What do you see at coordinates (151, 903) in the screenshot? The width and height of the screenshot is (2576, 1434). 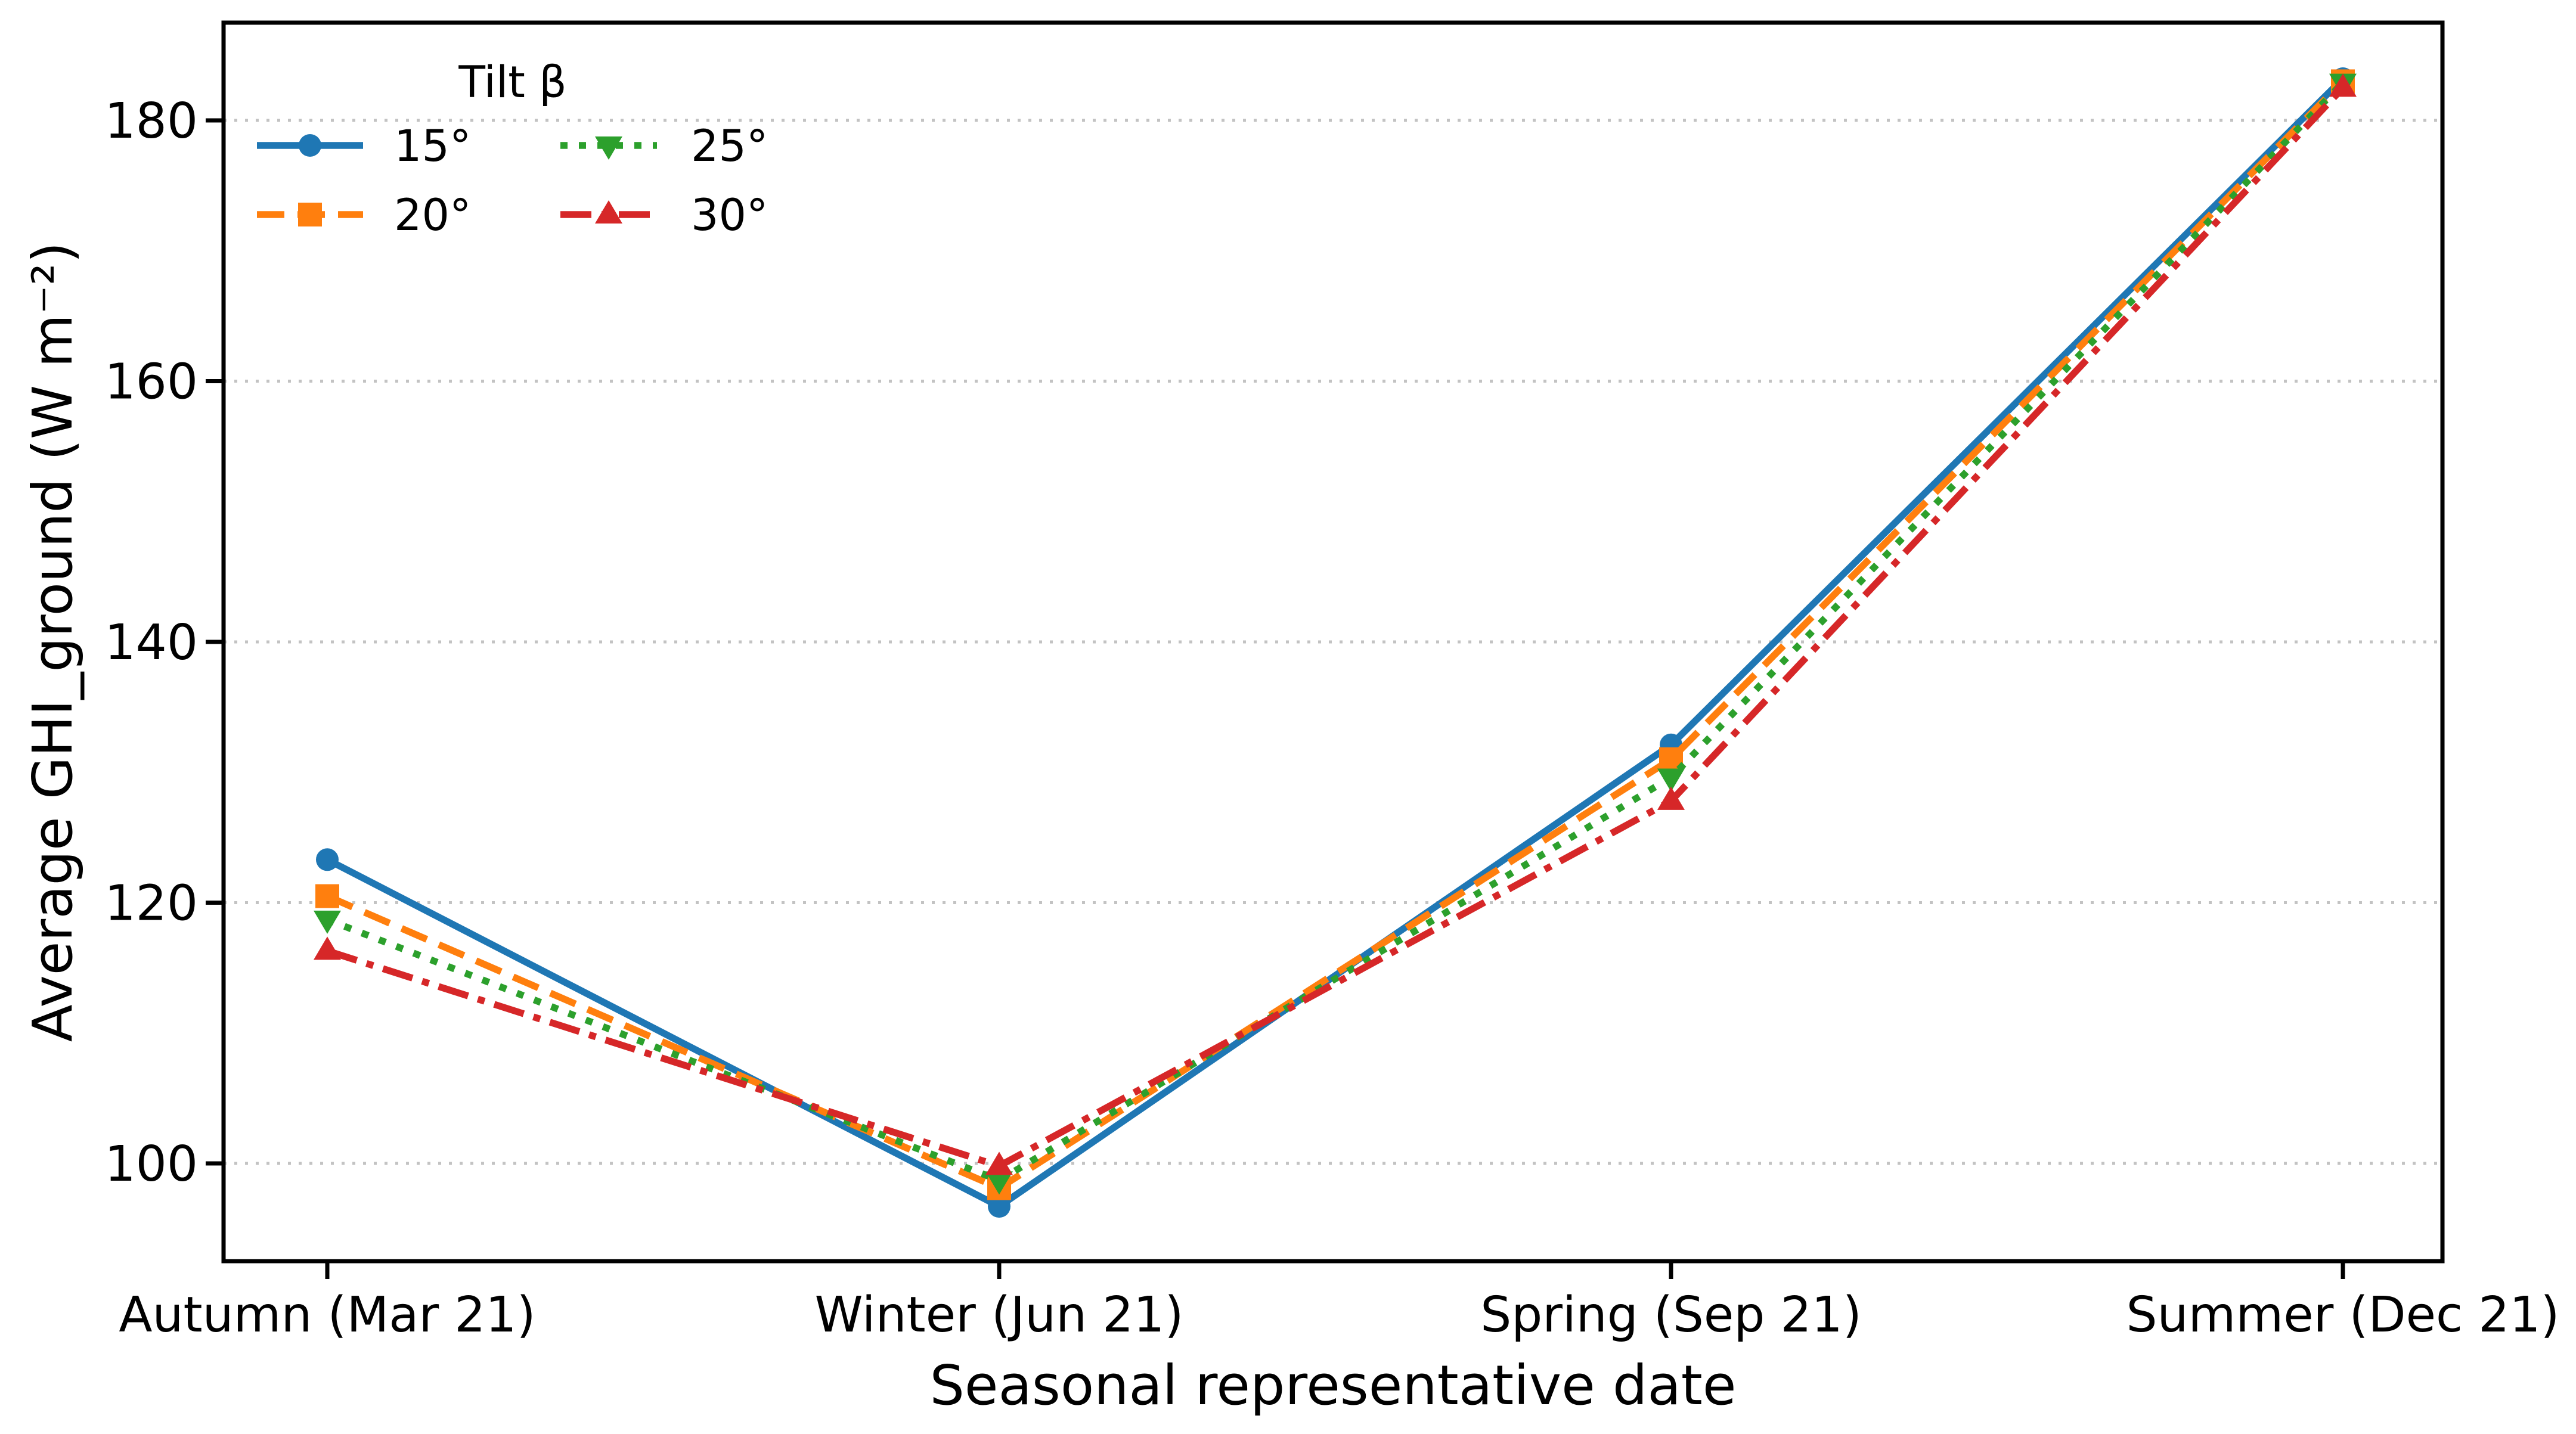 I see `y-tick-label-120: 120` at bounding box center [151, 903].